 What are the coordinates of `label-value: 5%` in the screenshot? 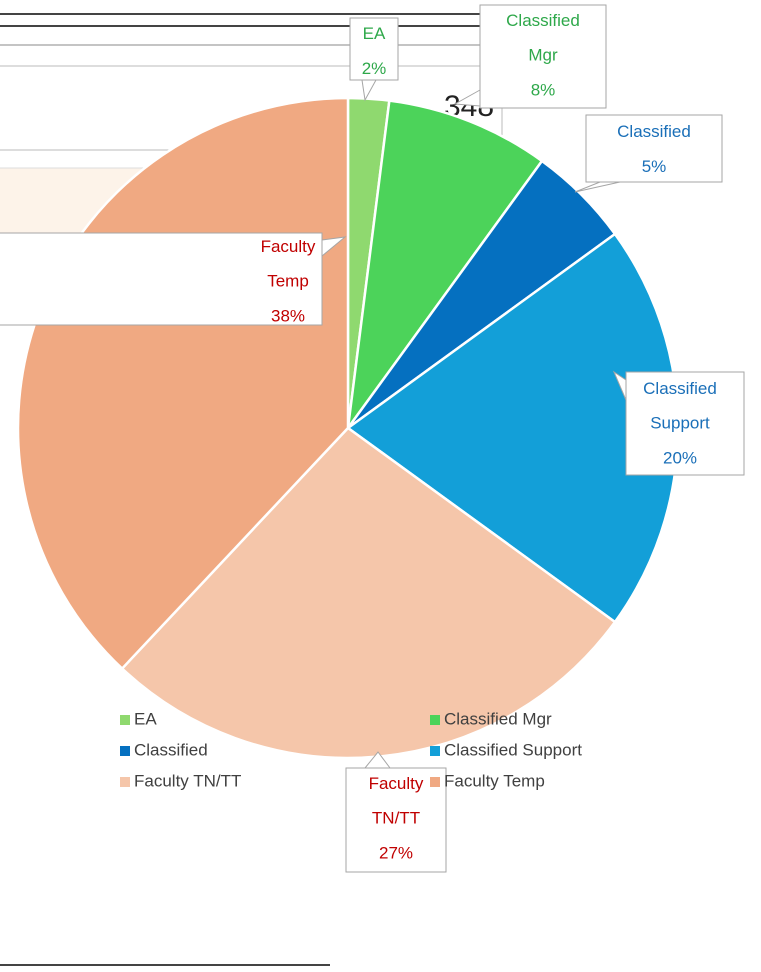 It's located at (654, 166).